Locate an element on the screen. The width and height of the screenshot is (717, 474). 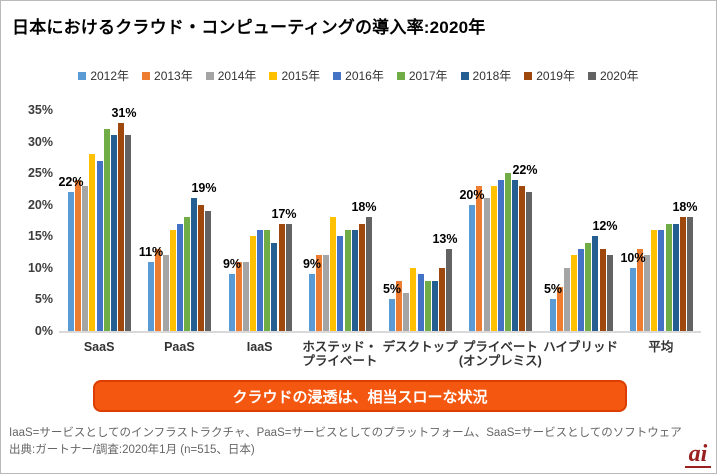
bar-2019年-平均 is located at coordinates (683, 274).